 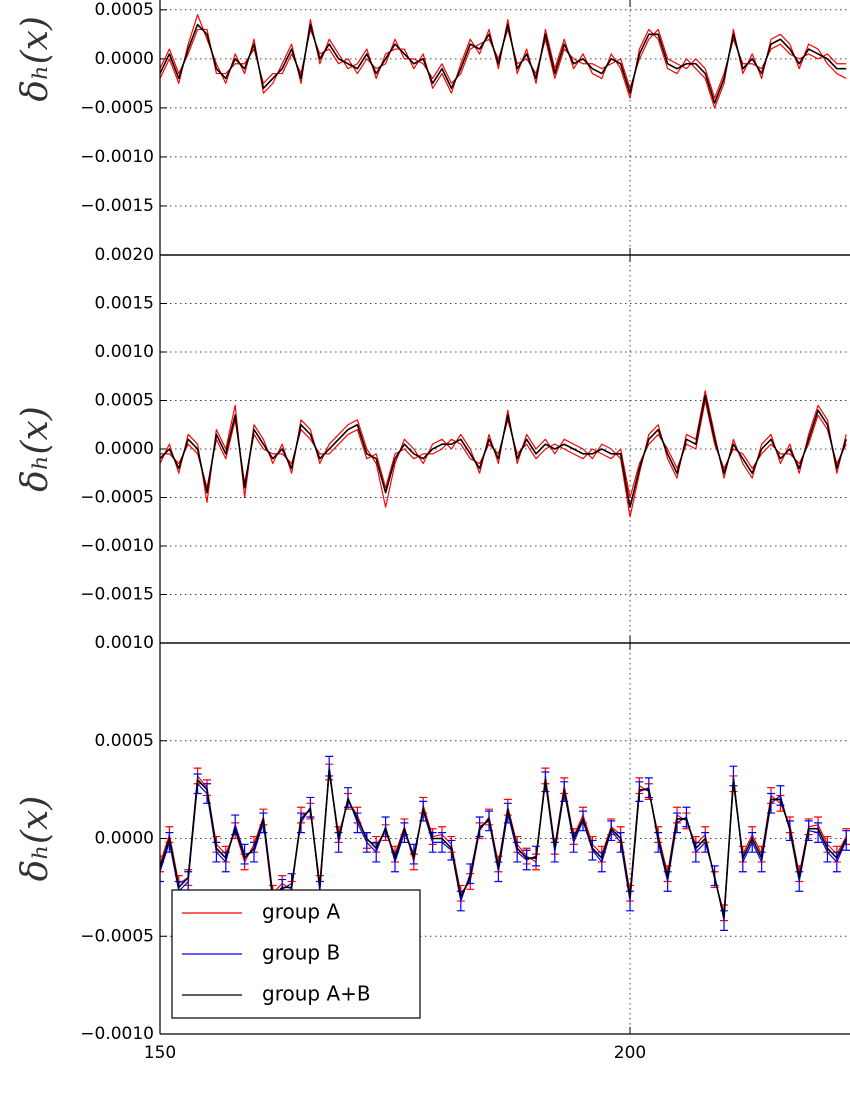 What do you see at coordinates (160, 1053) in the screenshot?
I see `x-tick-label: 150` at bounding box center [160, 1053].